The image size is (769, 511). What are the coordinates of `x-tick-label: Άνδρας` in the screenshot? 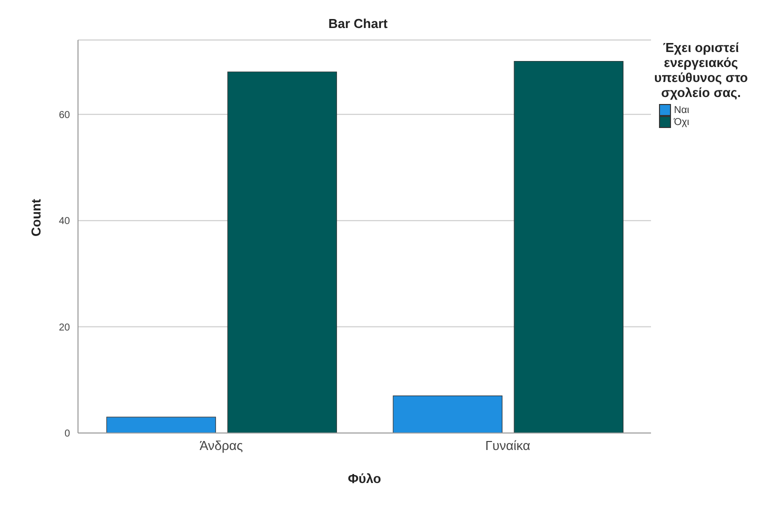 It's located at (221, 446).